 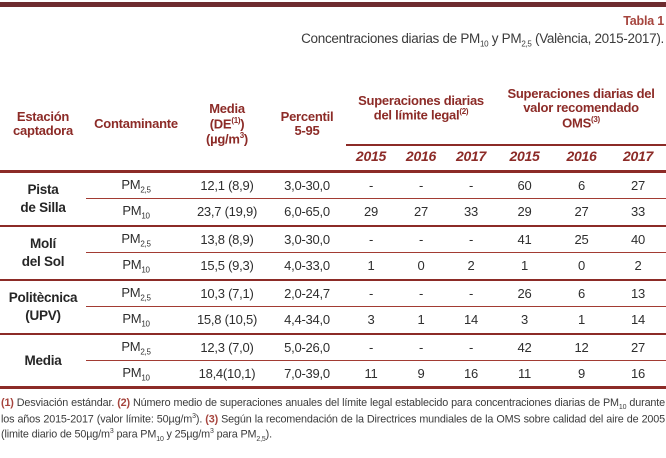 I want to click on media-unit: (µg/m, so click(x=223, y=138).